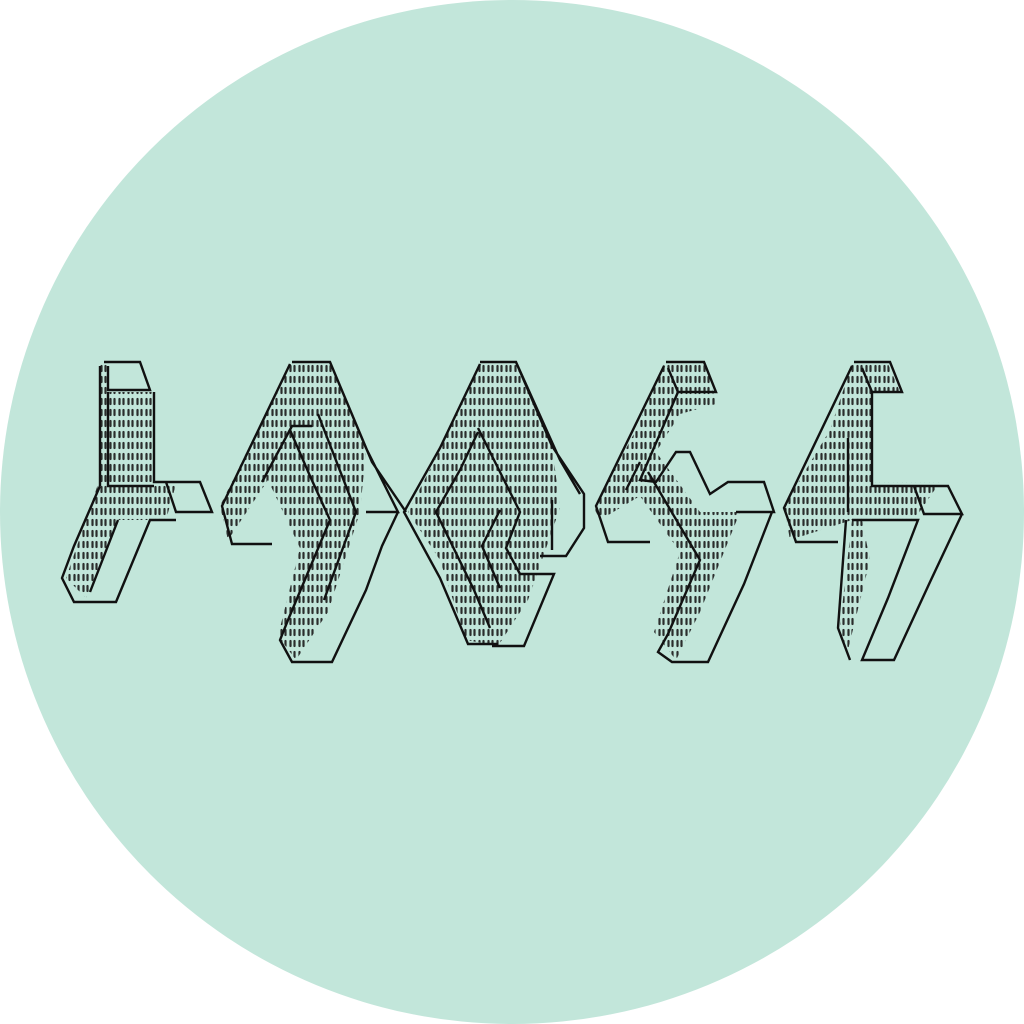 The image size is (1024, 1024). What do you see at coordinates (137, 482) in the screenshot?
I see `glyph-1-stepped-l-icon` at bounding box center [137, 482].